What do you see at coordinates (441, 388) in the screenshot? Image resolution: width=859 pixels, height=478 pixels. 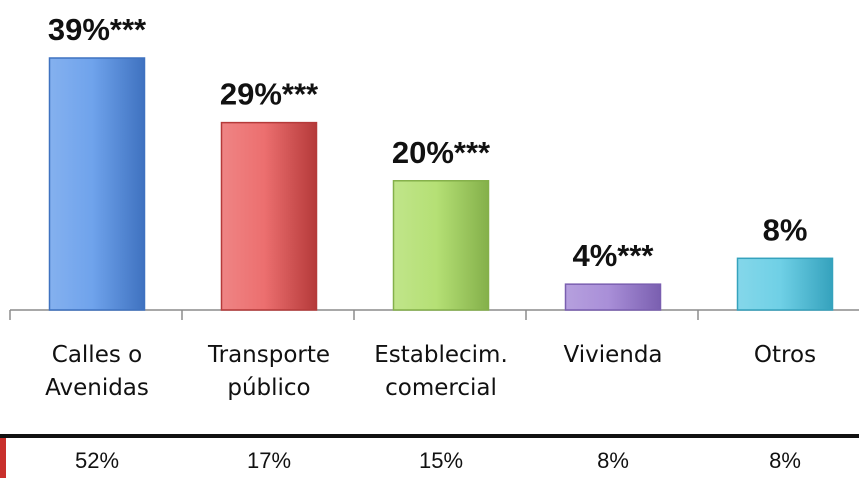 I see `category-label-2: comercial` at bounding box center [441, 388].